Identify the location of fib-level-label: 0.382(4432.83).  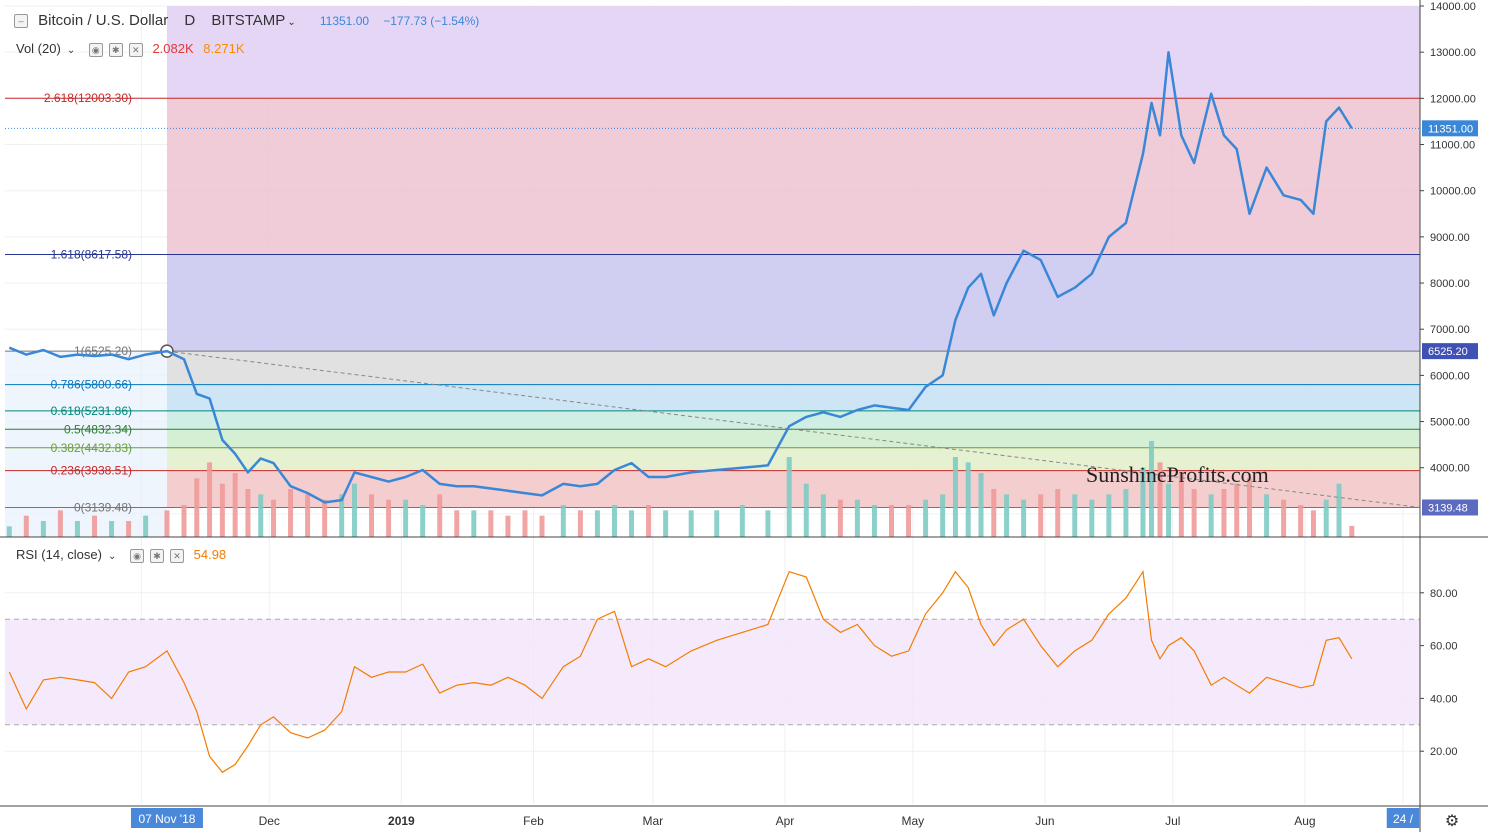
(91, 448).